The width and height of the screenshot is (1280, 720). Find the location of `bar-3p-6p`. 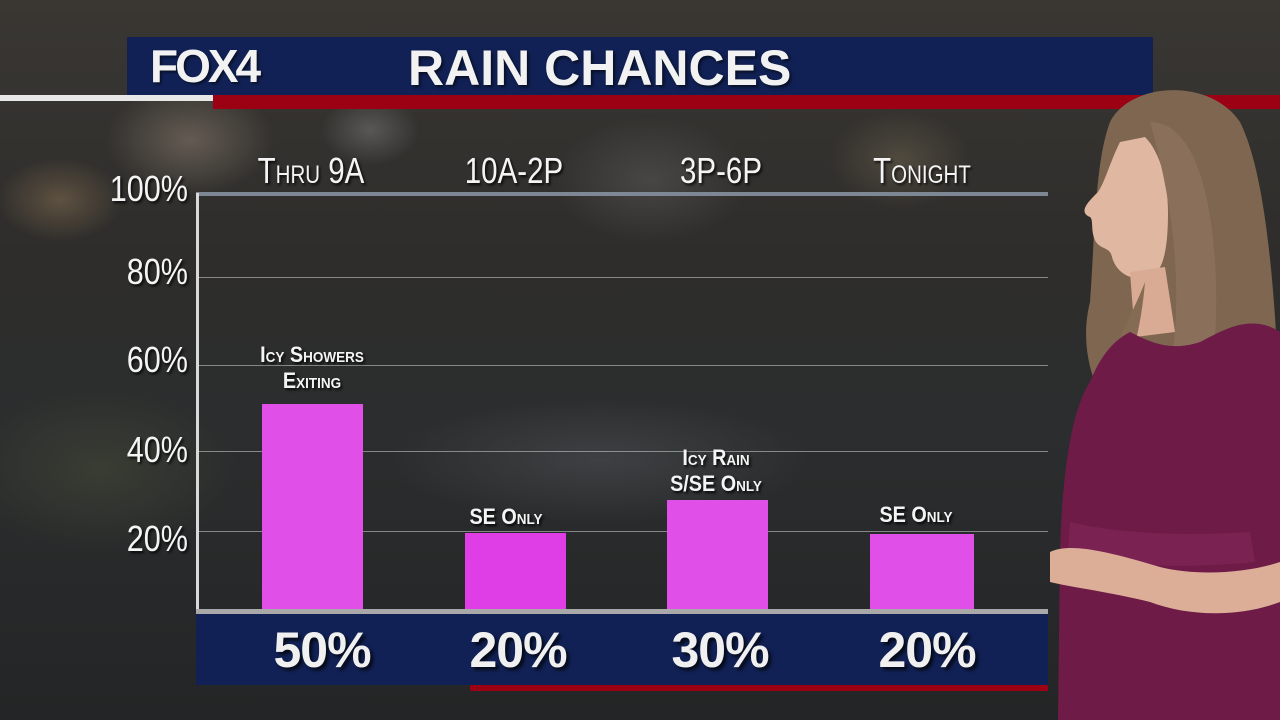

bar-3p-6p is located at coordinates (717, 555).